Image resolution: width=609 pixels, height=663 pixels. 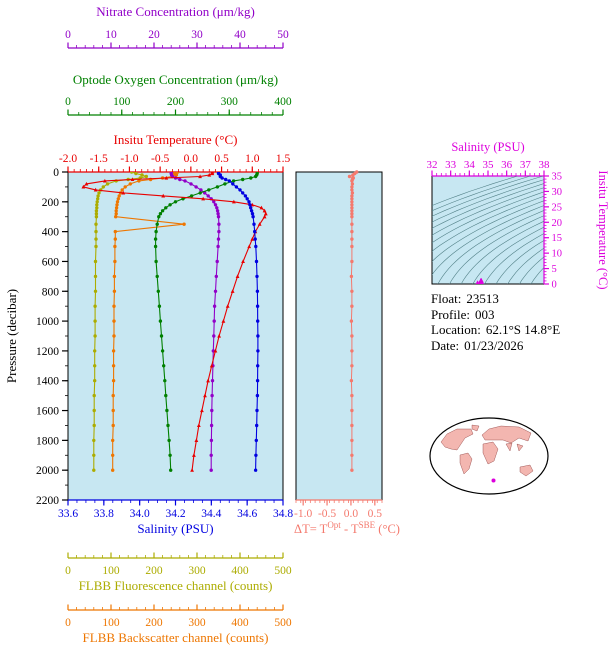 I want to click on temperature-axis-title: Insitu Temperature (°C), so click(x=176, y=139).